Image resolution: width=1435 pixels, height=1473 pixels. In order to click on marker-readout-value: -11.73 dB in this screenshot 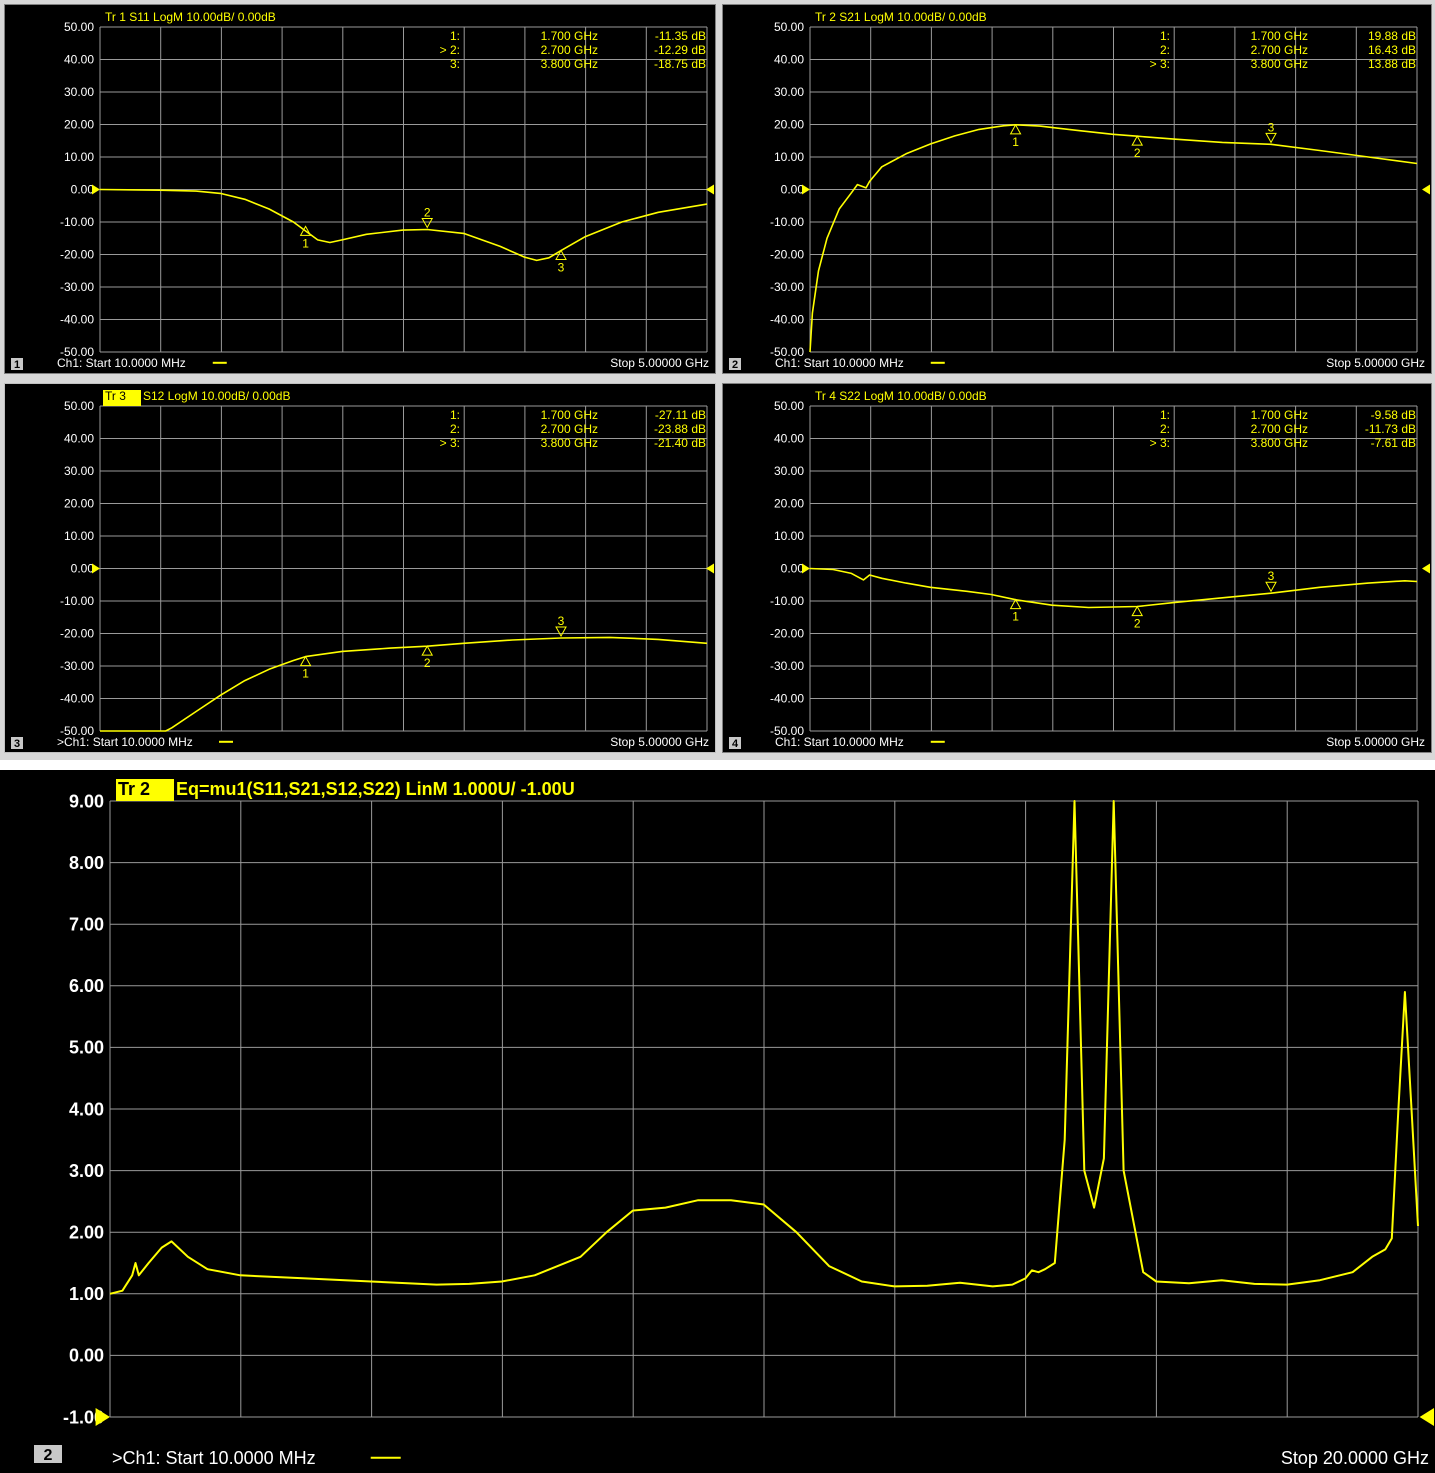, I will do `click(1390, 429)`.